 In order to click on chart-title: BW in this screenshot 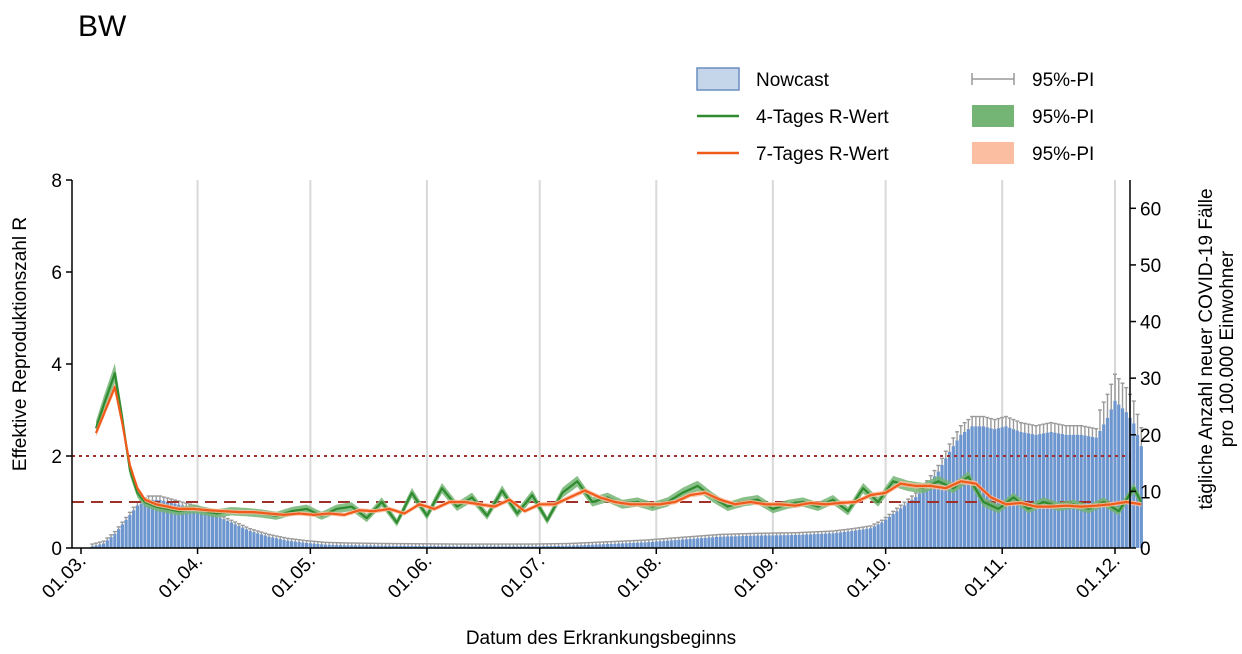, I will do `click(102, 26)`.